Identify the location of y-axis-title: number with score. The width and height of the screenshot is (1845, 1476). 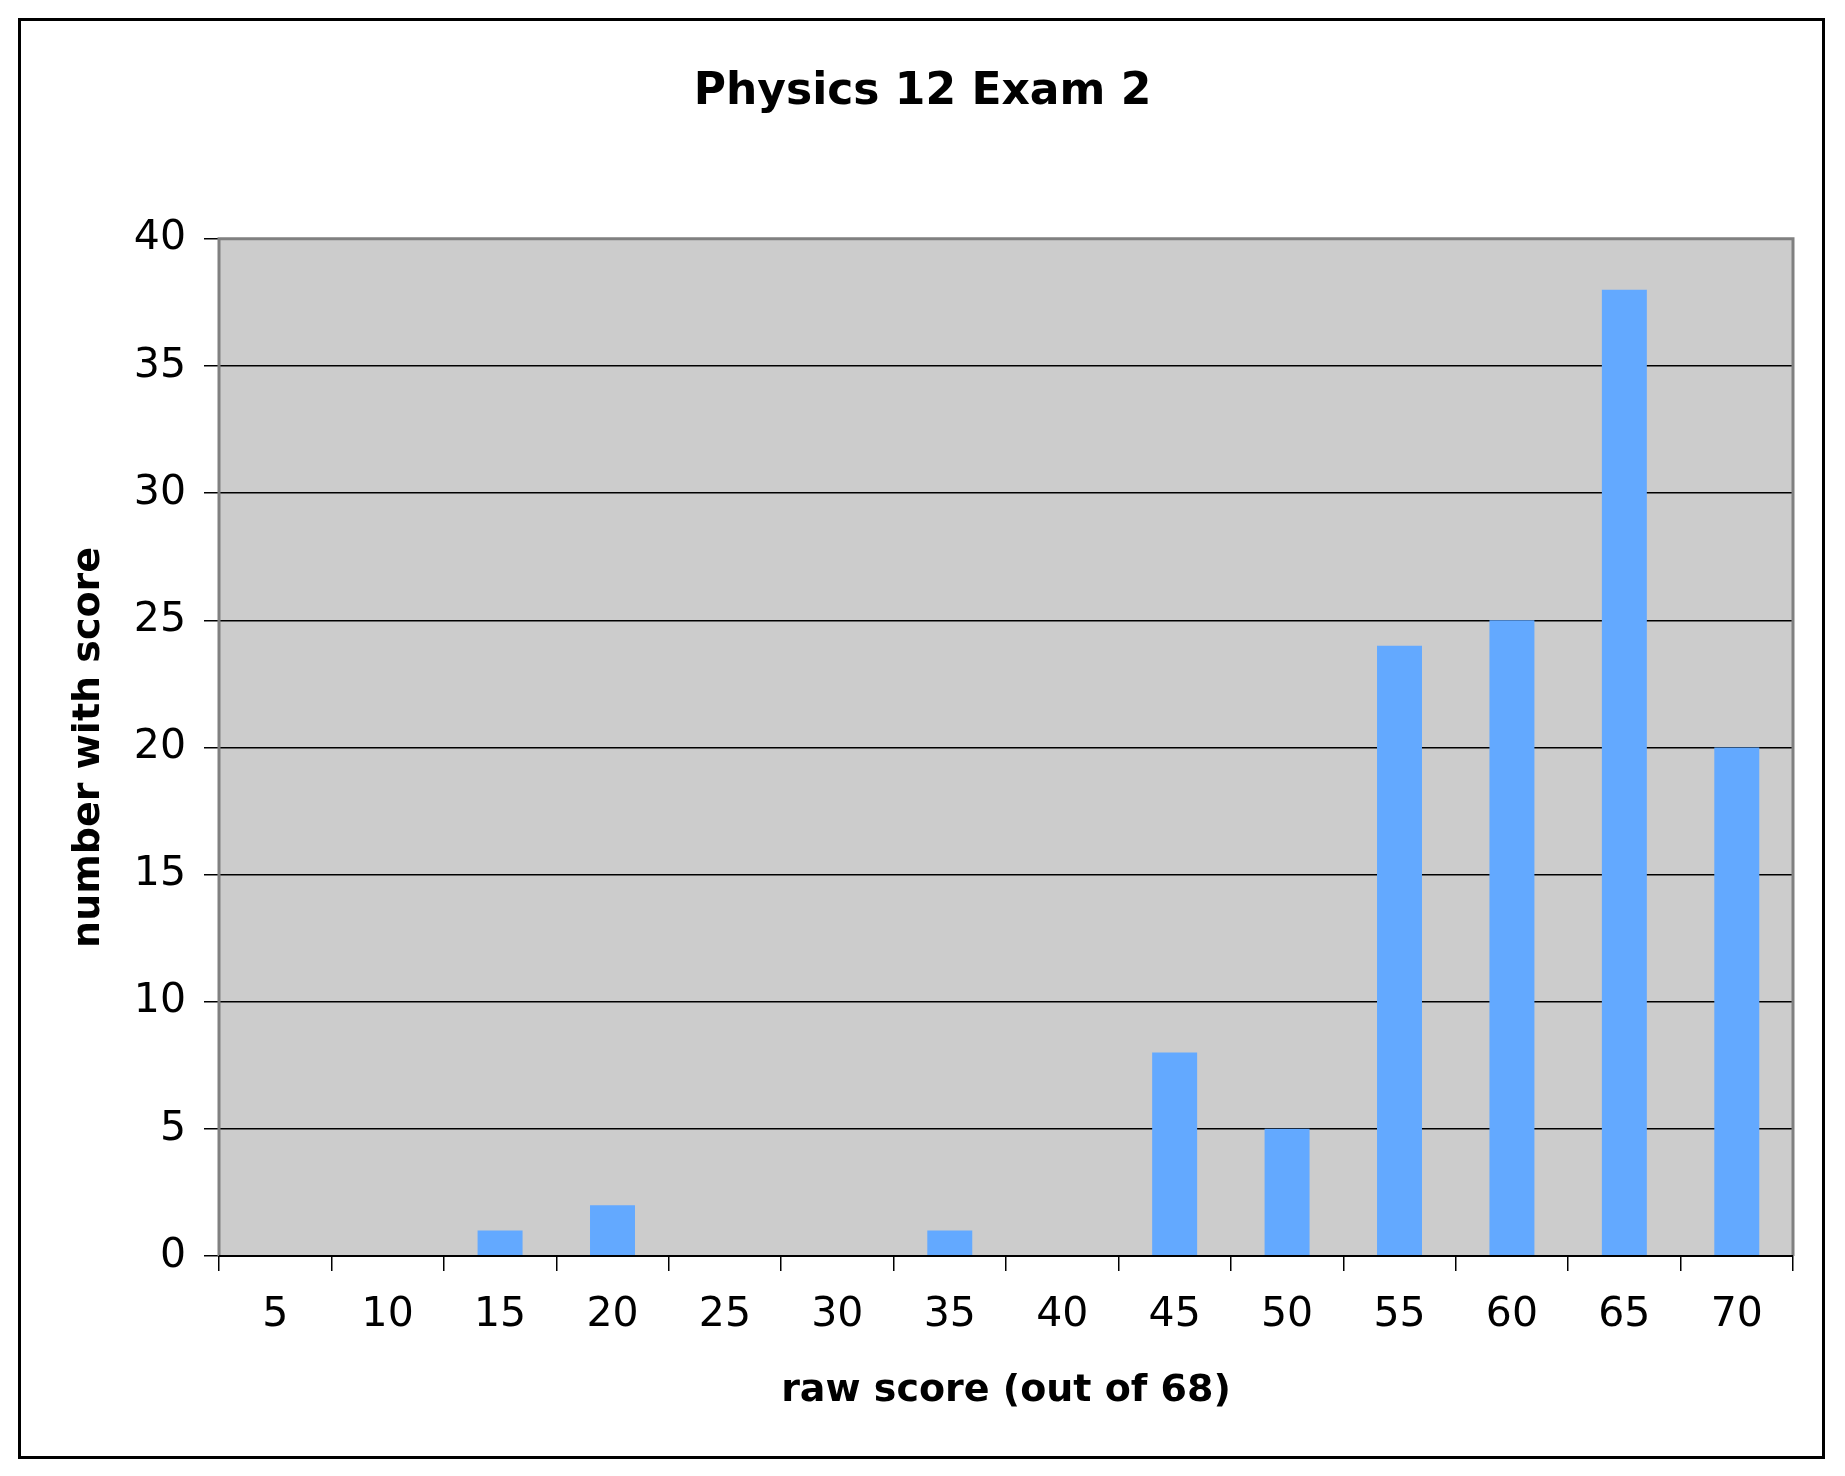
(85, 747).